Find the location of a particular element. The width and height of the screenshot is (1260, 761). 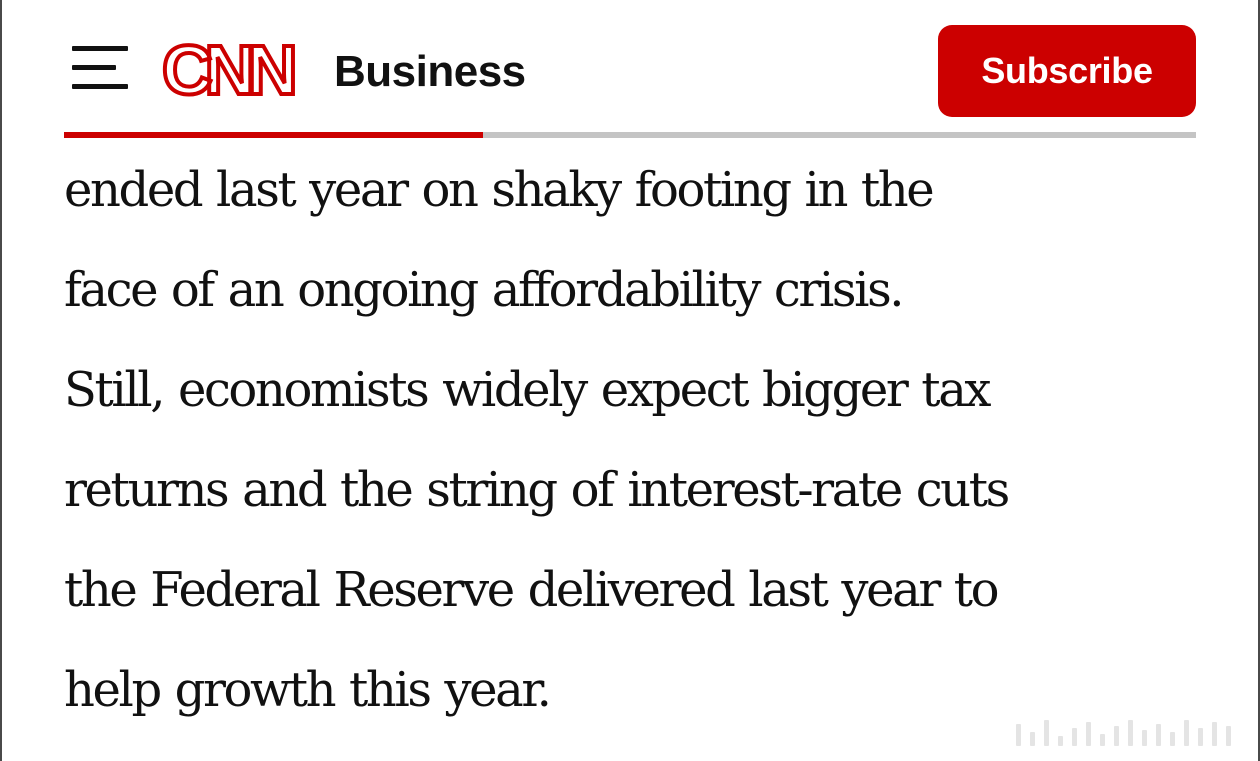

subscribe-button: Subscribe is located at coordinates (1067, 71).